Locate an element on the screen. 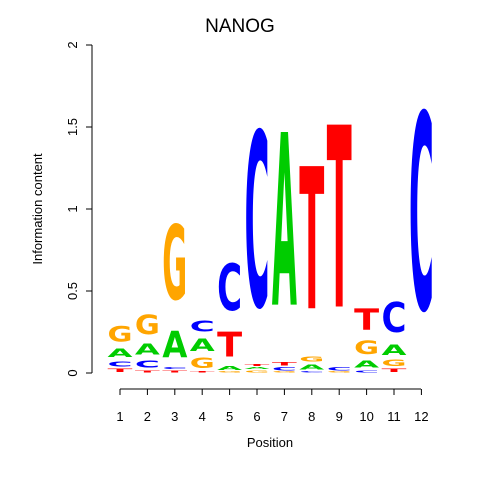  x-tick-label: 1 is located at coordinates (119, 416).